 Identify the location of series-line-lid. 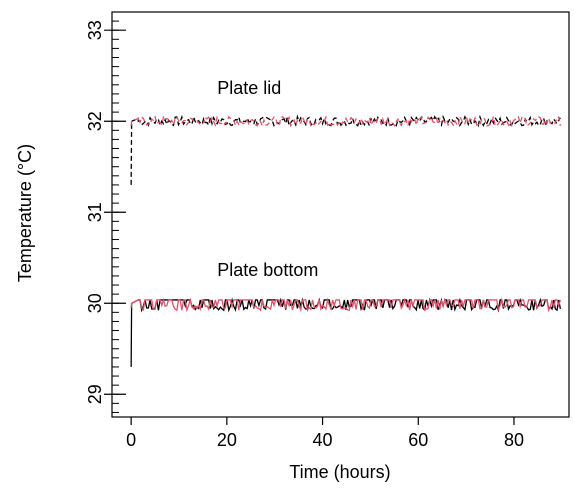
(345, 151).